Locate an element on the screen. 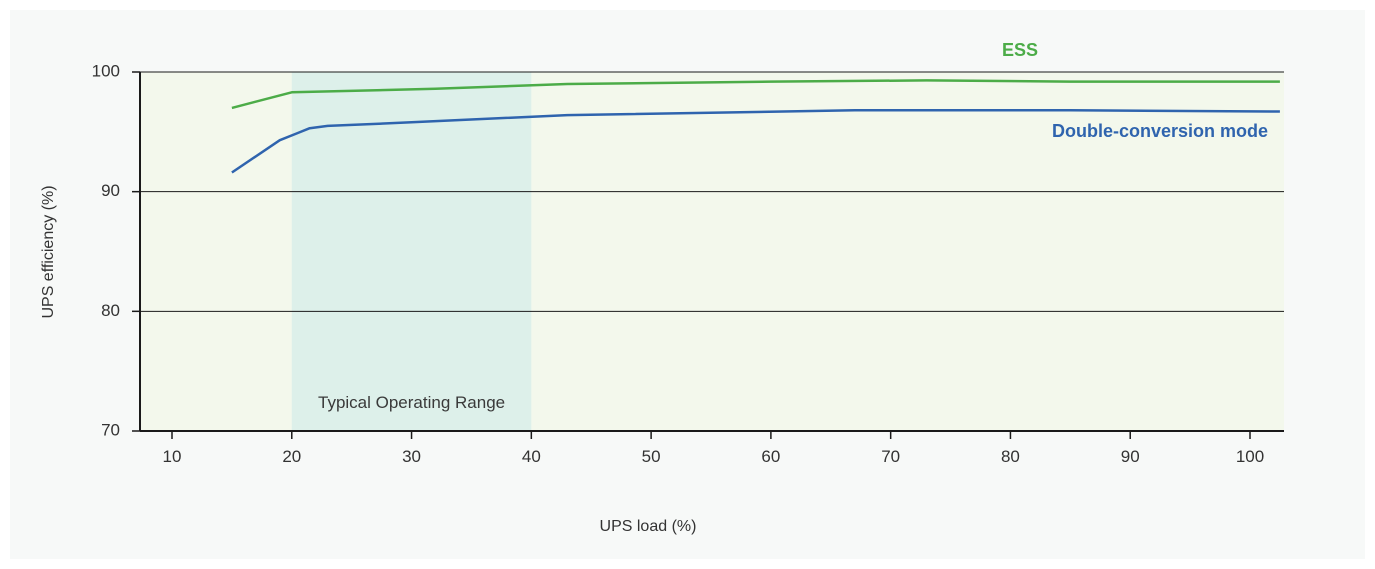 This screenshot has width=1375, height=569. x-tick-label-50: 50 is located at coordinates (651, 456).